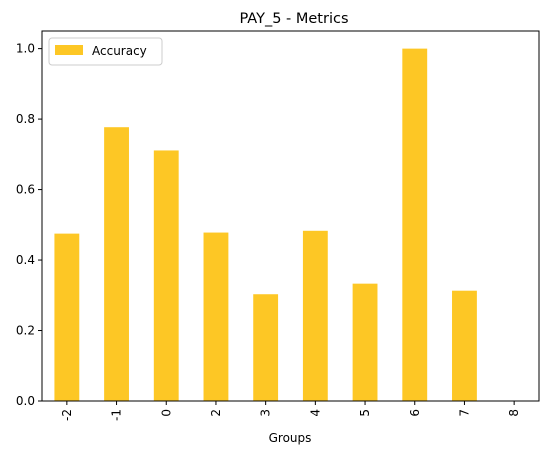 The image size is (547, 454). Describe the element at coordinates (116, 264) in the screenshot. I see `bar--1` at that location.